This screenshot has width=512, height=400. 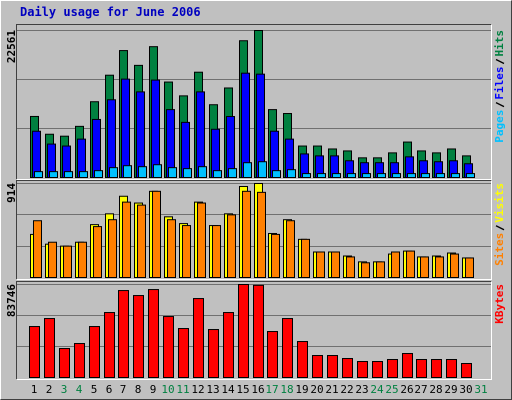 What do you see at coordinates (257, 389) in the screenshot?
I see `x-tick-label: 16` at bounding box center [257, 389].